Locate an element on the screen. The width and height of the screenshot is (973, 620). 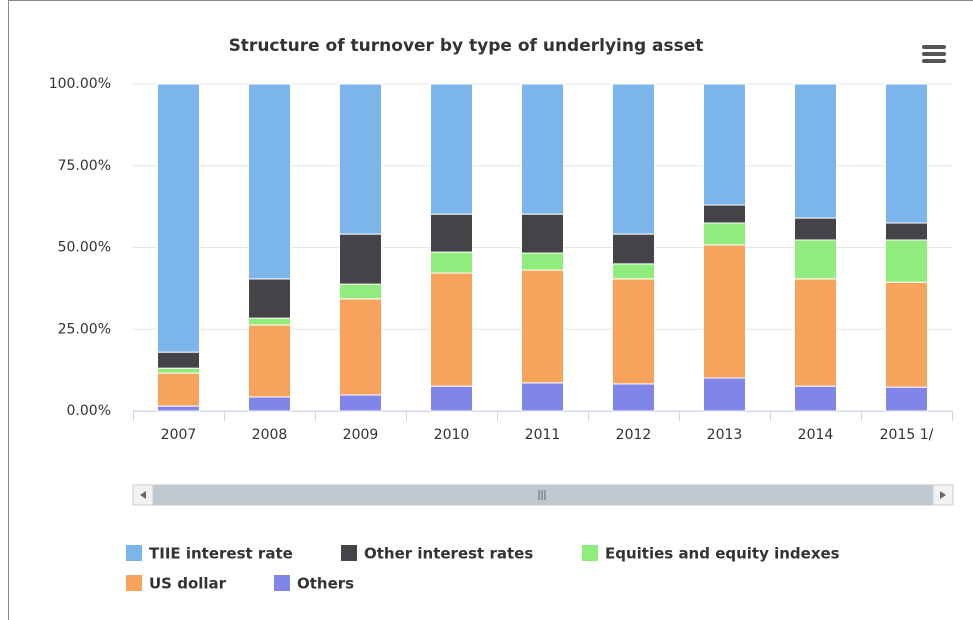
legend-label: US dollar is located at coordinates (188, 584).